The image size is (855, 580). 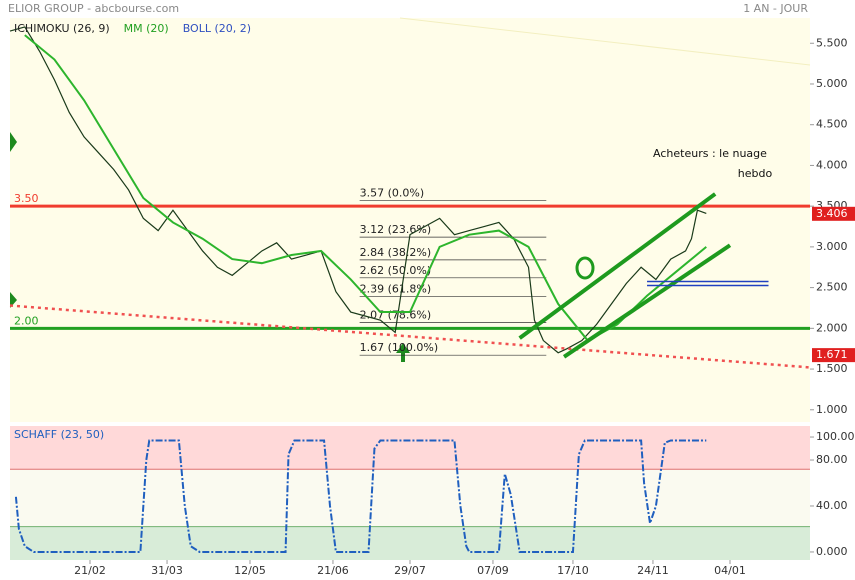 I want to click on y-tick-label: 4.500, so click(x=832, y=124).